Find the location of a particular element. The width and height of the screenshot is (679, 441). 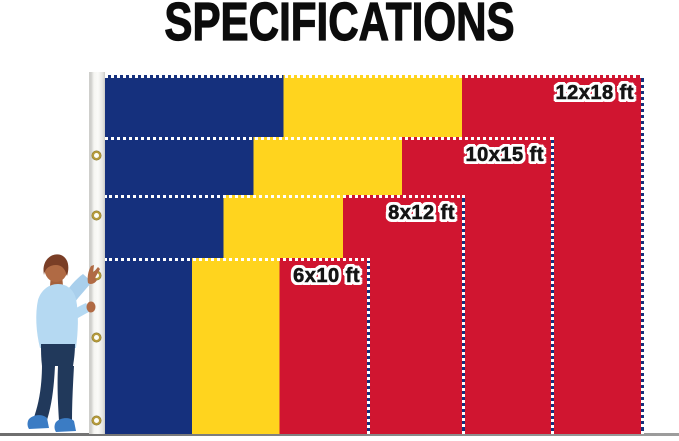

ground-line is located at coordinates (339, 434).